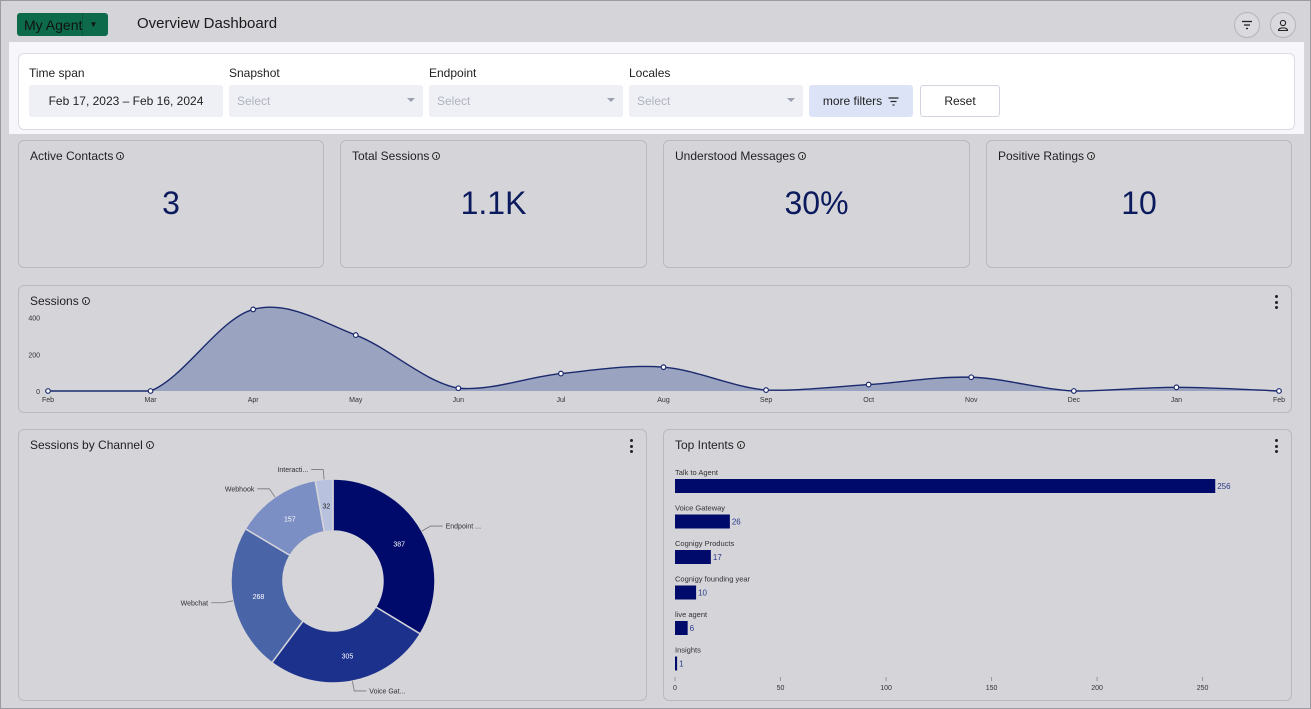  What do you see at coordinates (560, 400) in the screenshot?
I see `x-tick-label: Jul` at bounding box center [560, 400].